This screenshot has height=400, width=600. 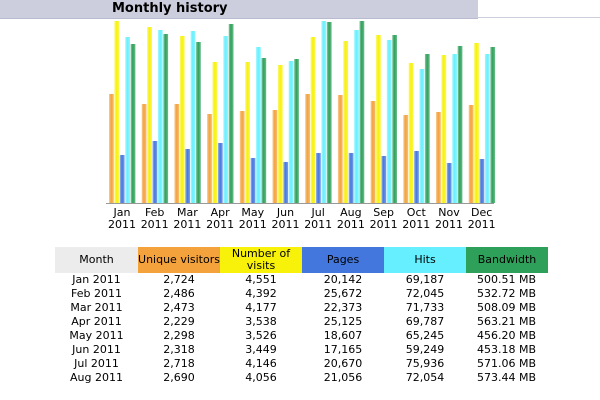 I want to click on bar-hits-sep, so click(x=389, y=121).